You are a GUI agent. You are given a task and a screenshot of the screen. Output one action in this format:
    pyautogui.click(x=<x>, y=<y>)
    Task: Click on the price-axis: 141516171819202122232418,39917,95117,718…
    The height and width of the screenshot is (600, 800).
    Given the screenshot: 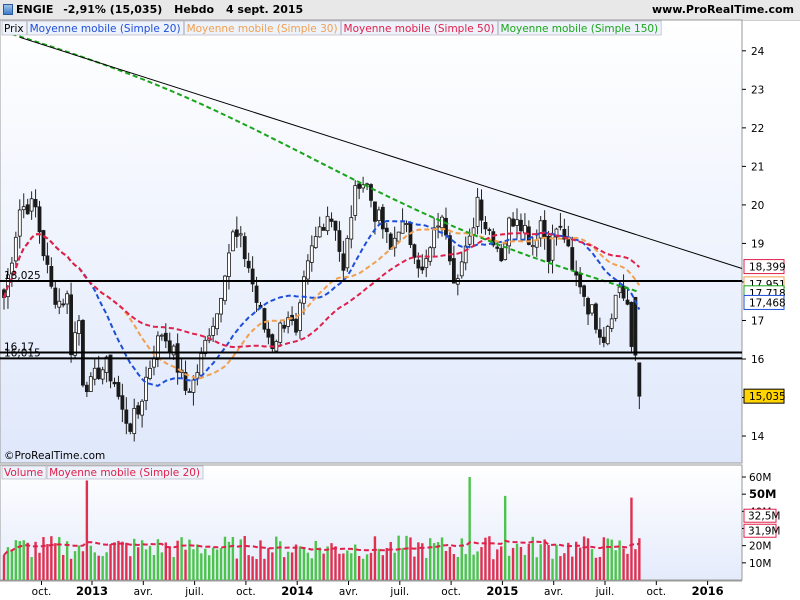 What is the action you would take?
    pyautogui.click(x=764, y=244)
    